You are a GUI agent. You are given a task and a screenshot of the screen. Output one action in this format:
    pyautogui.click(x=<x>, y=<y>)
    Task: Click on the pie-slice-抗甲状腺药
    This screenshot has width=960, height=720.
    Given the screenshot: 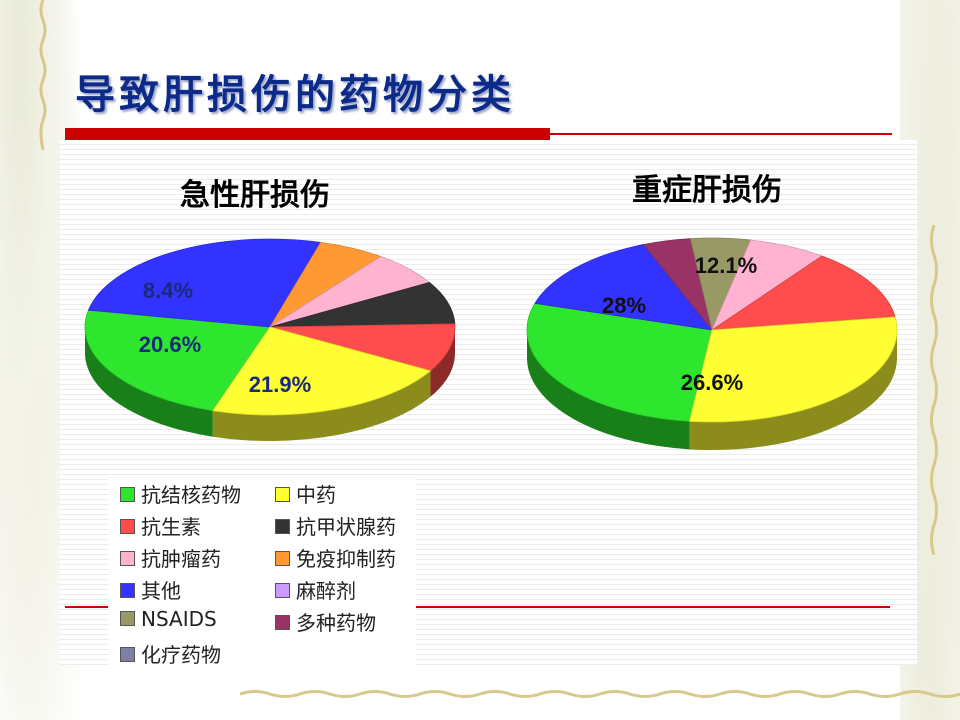 What is the action you would take?
    pyautogui.click(x=362, y=304)
    